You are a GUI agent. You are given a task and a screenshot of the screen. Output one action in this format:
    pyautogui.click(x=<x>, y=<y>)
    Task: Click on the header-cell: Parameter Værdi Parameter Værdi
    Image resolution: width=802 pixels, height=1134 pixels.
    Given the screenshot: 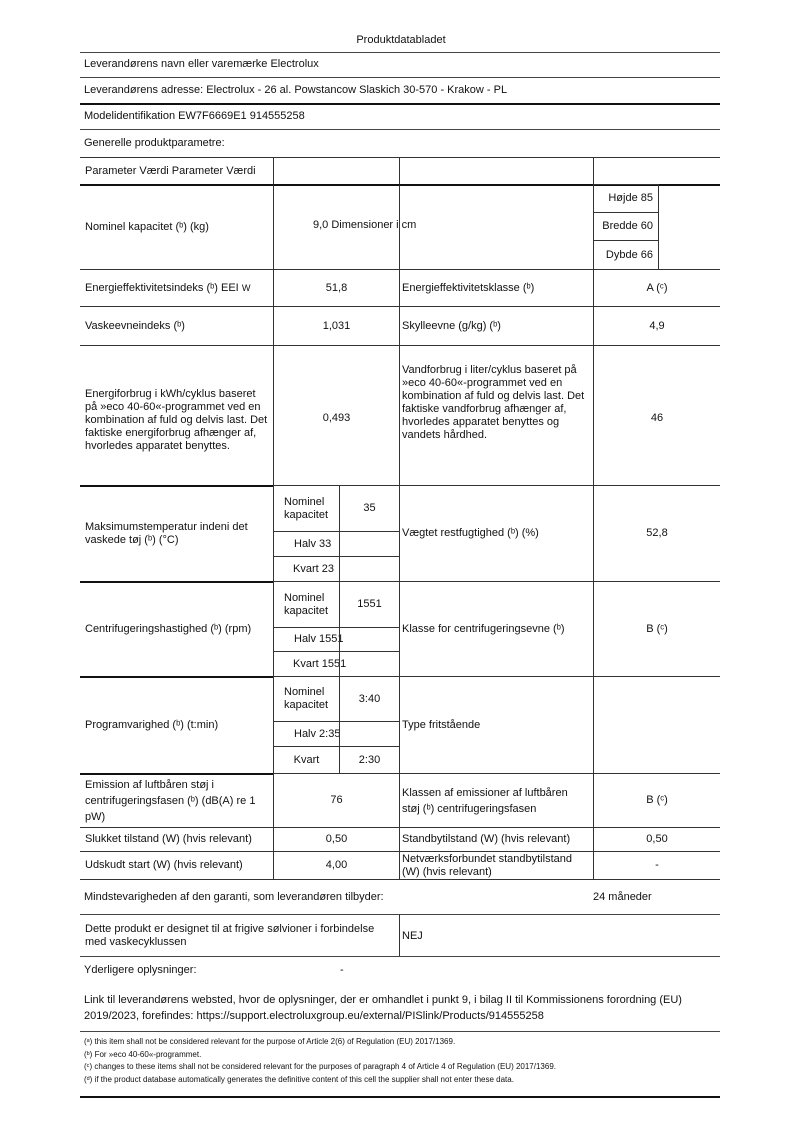 What is the action you would take?
    pyautogui.click(x=177, y=171)
    